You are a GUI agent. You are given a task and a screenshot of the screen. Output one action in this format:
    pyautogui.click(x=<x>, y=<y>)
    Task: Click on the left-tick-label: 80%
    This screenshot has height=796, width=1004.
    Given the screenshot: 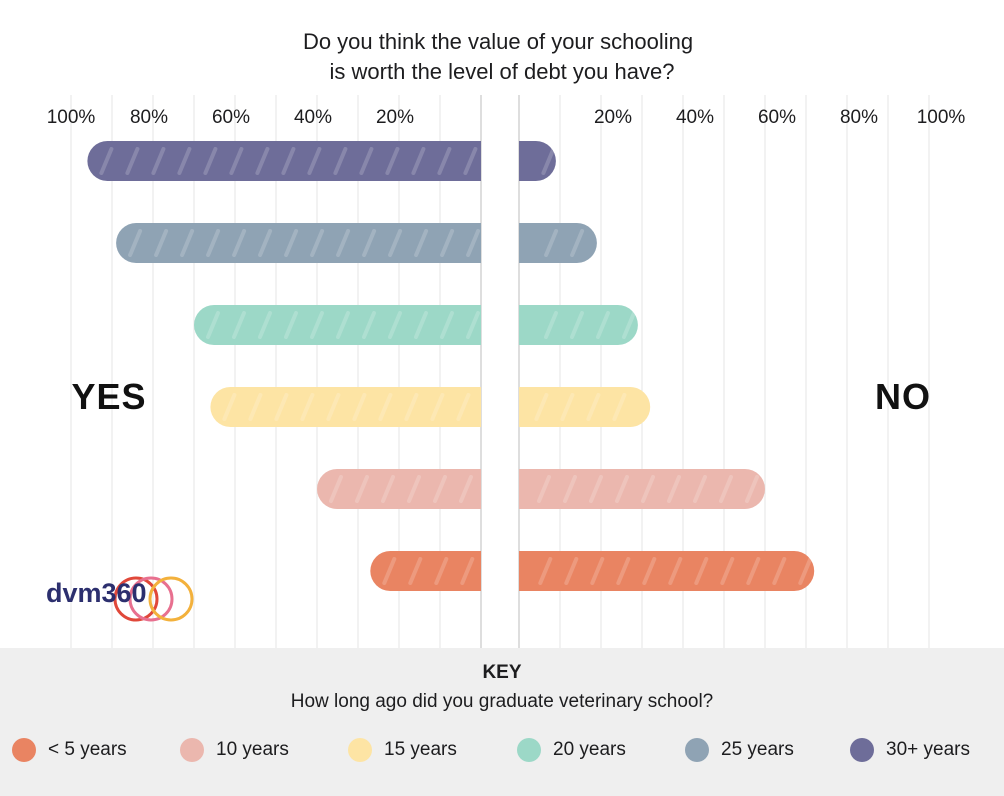 What is the action you would take?
    pyautogui.click(x=149, y=117)
    